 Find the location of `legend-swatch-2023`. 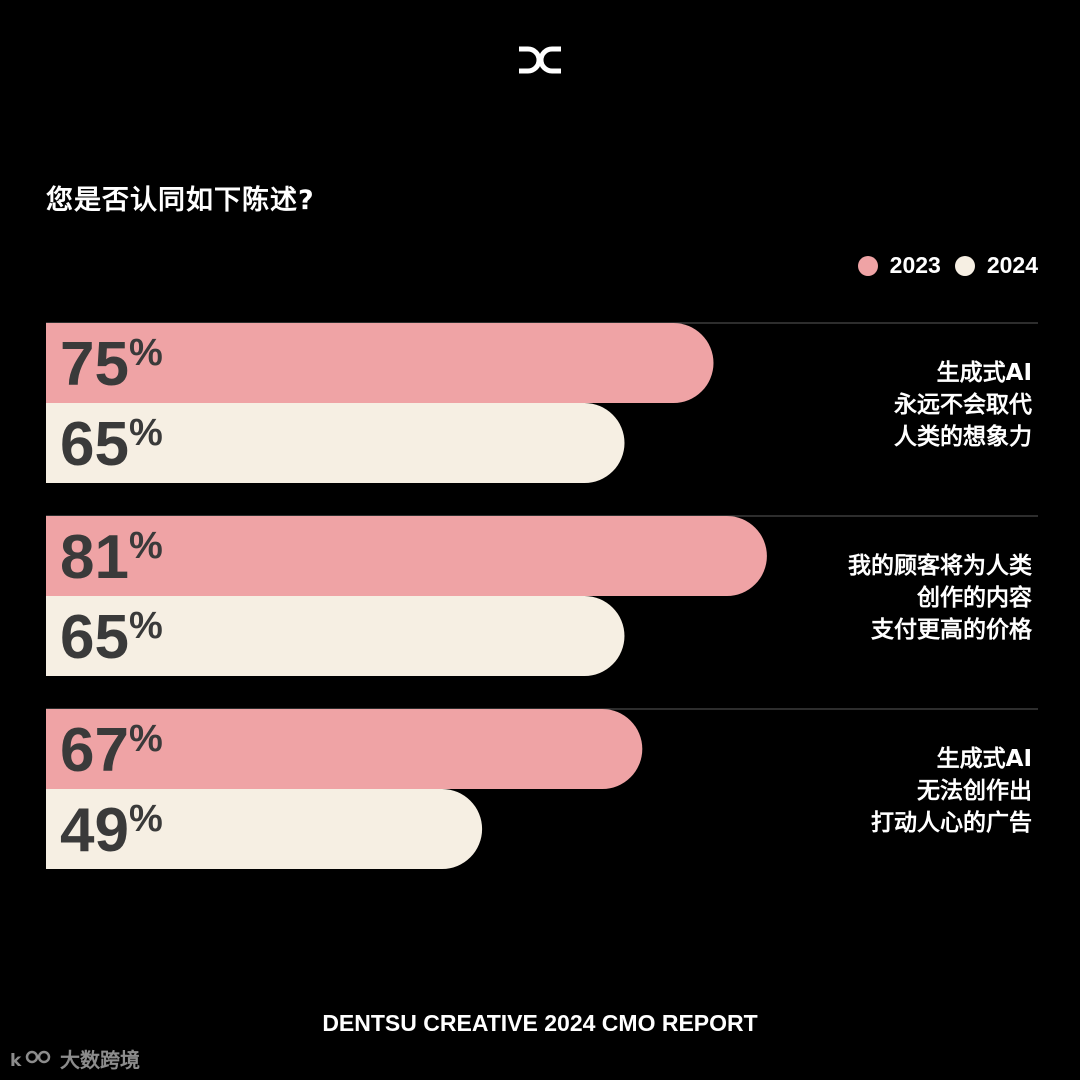

legend-swatch-2023 is located at coordinates (867, 265).